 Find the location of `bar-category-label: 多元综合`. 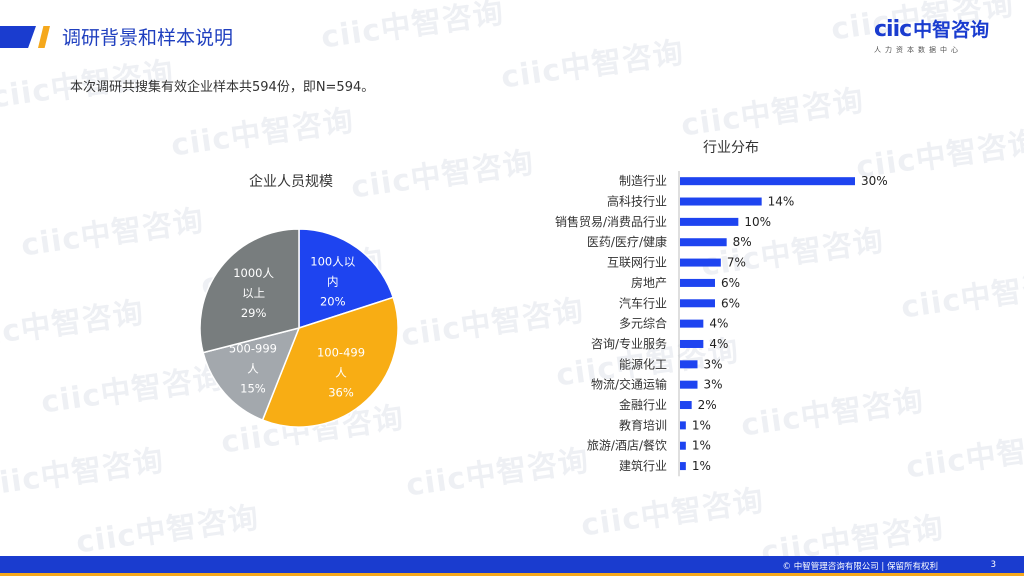

bar-category-label: 多元综合 is located at coordinates (643, 323).